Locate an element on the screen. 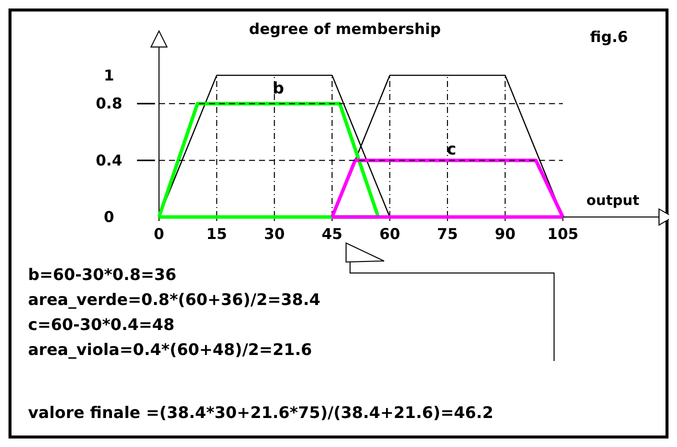 The image size is (677, 447). y-tick-label: 0.8 is located at coordinates (109, 103).